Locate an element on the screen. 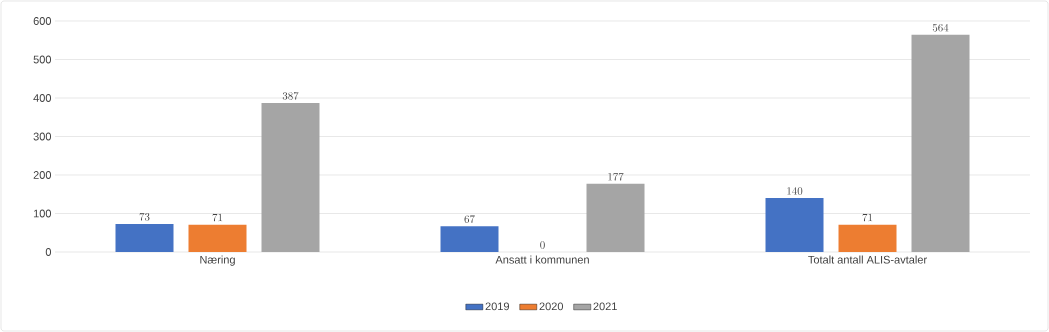  legend-label: 2021 is located at coordinates (605, 306).